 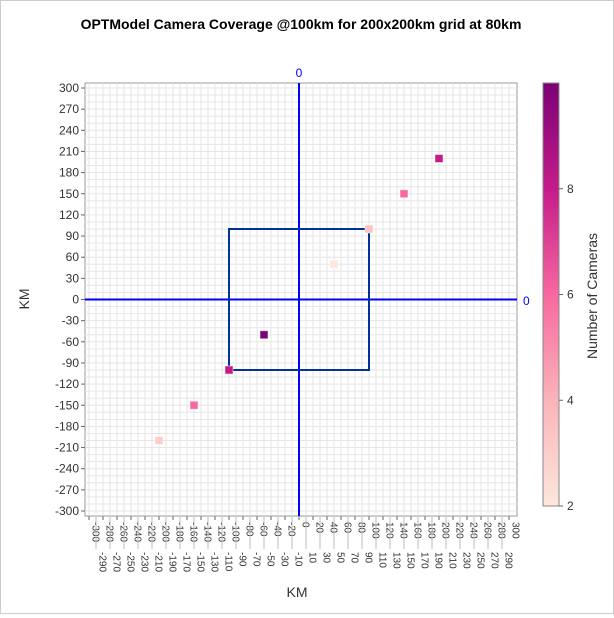 I want to click on x-tick-label: -180, so click(x=179, y=532).